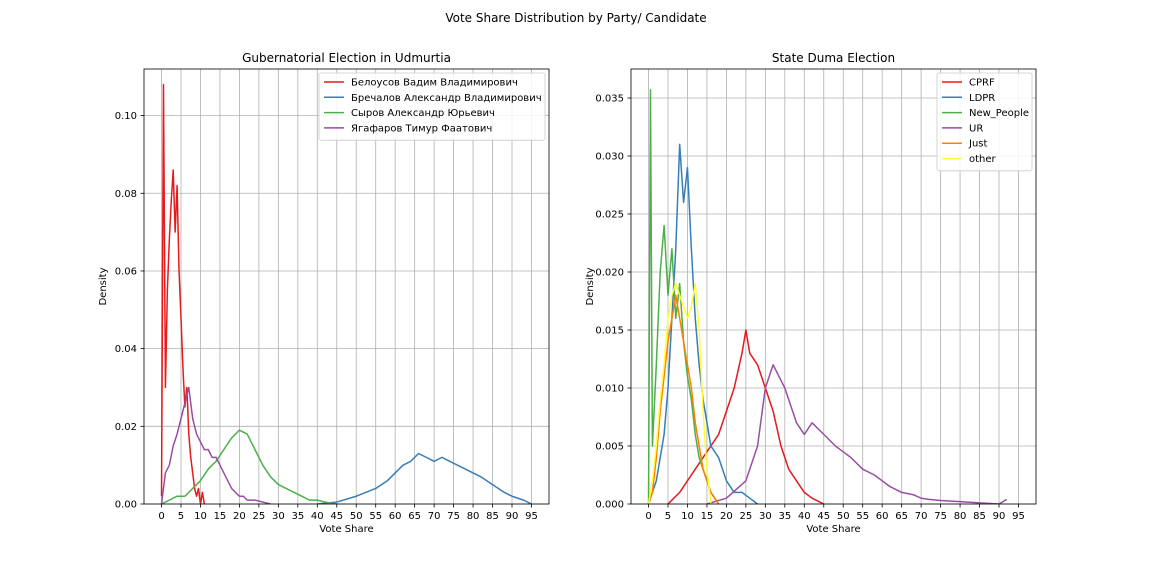  I want to click on legend-entry-label: LDPR, so click(982, 98).